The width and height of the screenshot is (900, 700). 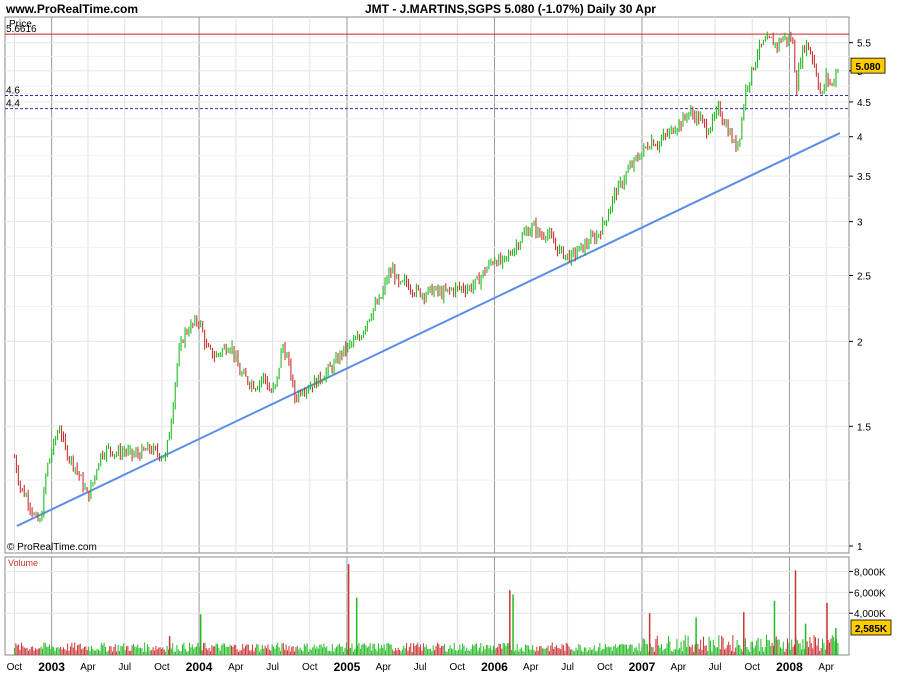 I want to click on last-volume-value: 2,585K, so click(x=871, y=629).